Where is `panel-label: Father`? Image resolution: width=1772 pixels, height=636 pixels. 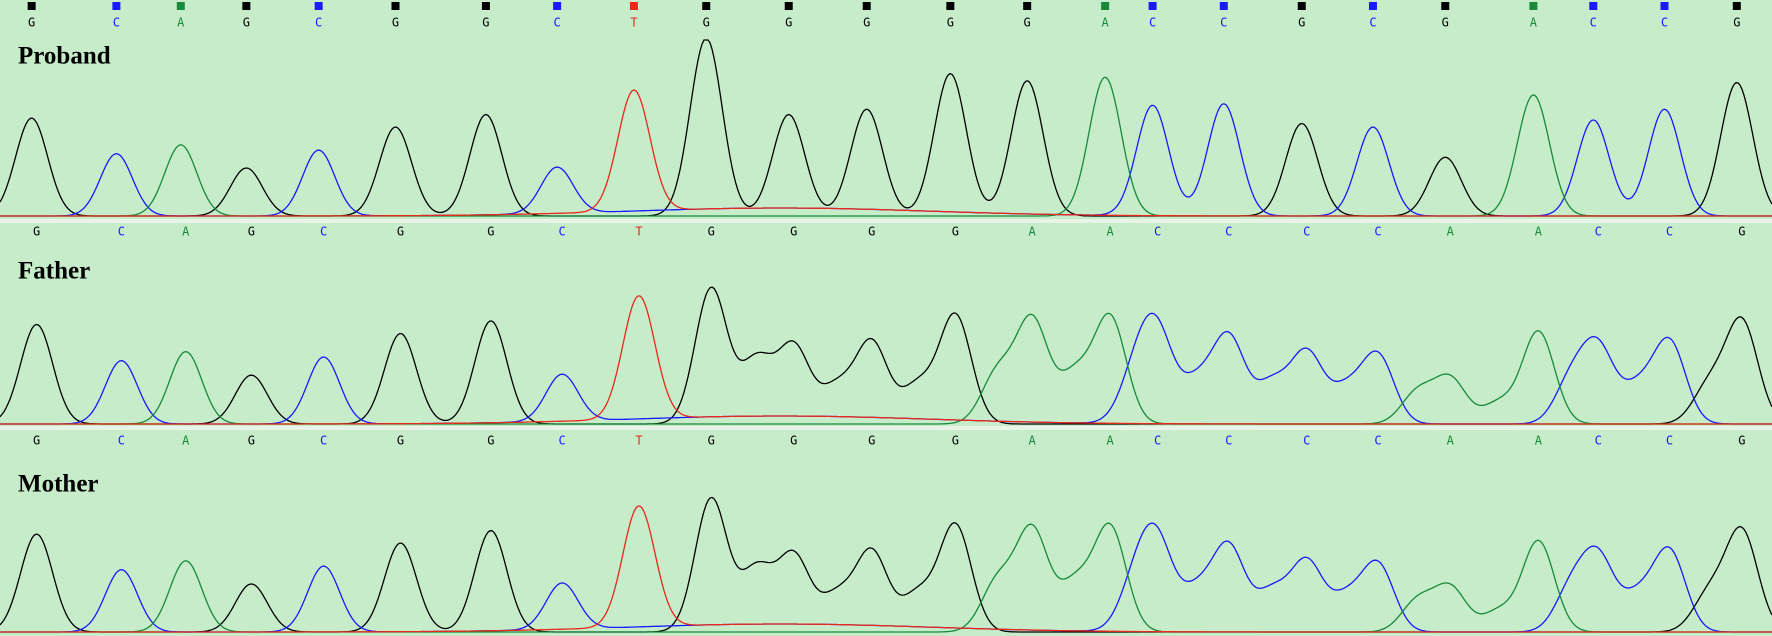 panel-label: Father is located at coordinates (54, 271).